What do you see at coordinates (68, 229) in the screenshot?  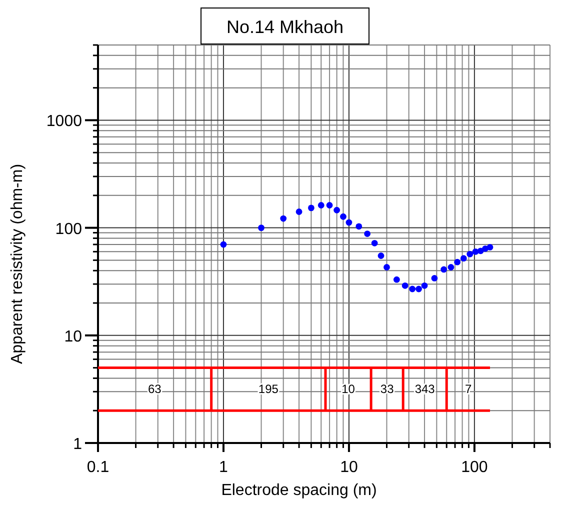 I see `y-tick-label: 100` at bounding box center [68, 229].